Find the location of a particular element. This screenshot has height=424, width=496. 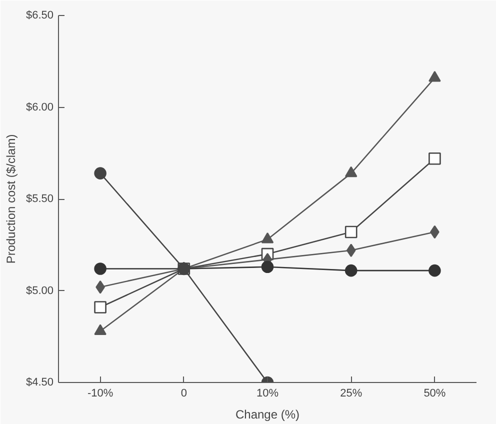

x-tick-label: 10% is located at coordinates (267, 394).